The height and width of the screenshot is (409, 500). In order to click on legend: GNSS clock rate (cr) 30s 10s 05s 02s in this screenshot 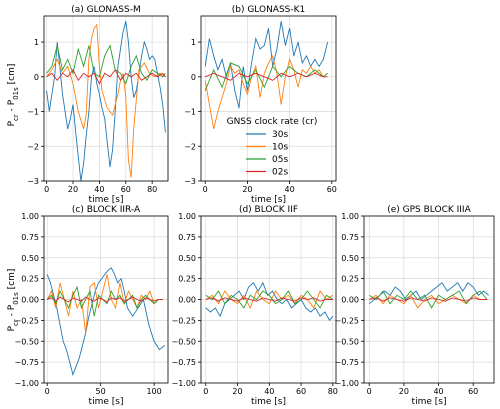, I will do `click(272, 147)`.